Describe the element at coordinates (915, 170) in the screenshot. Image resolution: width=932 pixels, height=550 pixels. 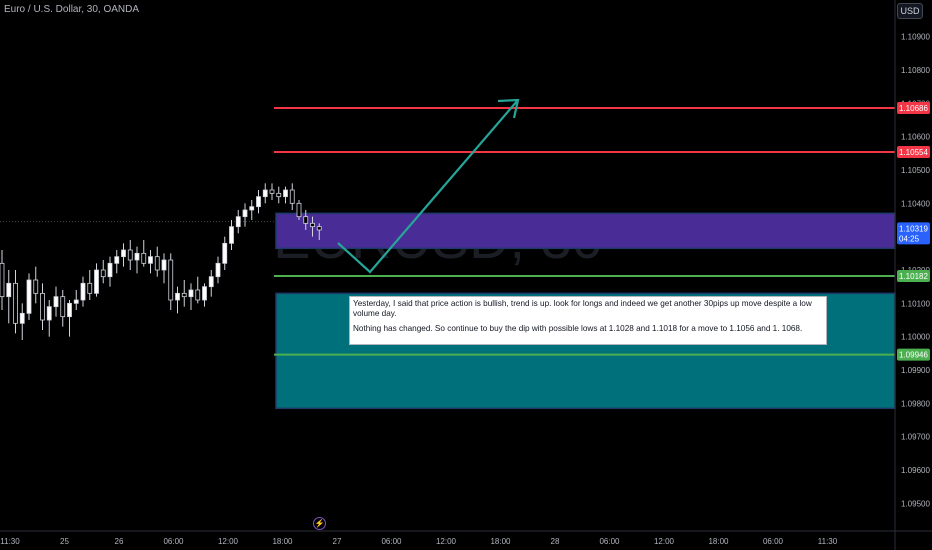
I see `price-tick-label: 1.10500` at that location.